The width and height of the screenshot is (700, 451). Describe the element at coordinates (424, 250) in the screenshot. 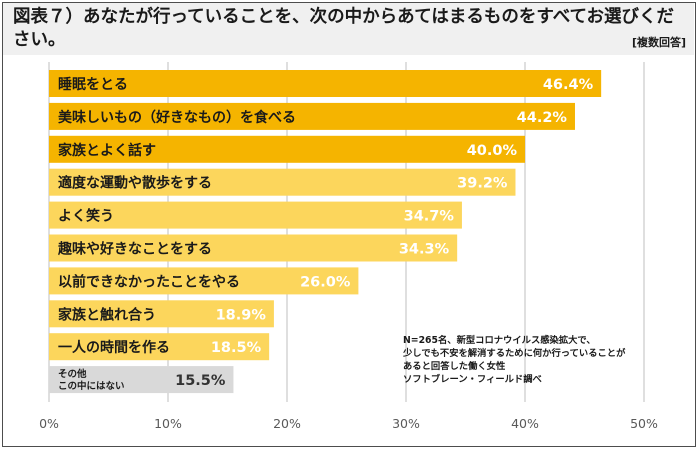

I see `value-label: 34.3%` at that location.